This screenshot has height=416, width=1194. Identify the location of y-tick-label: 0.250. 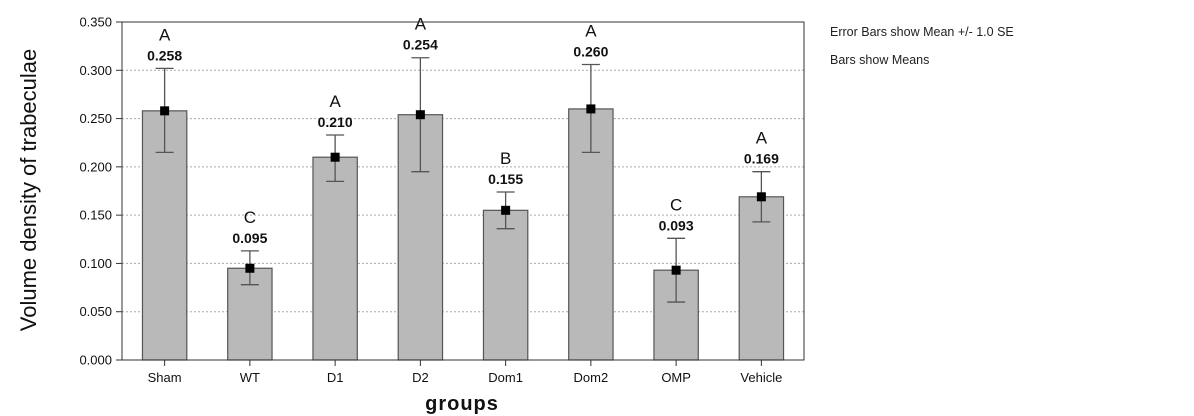
(95, 118).